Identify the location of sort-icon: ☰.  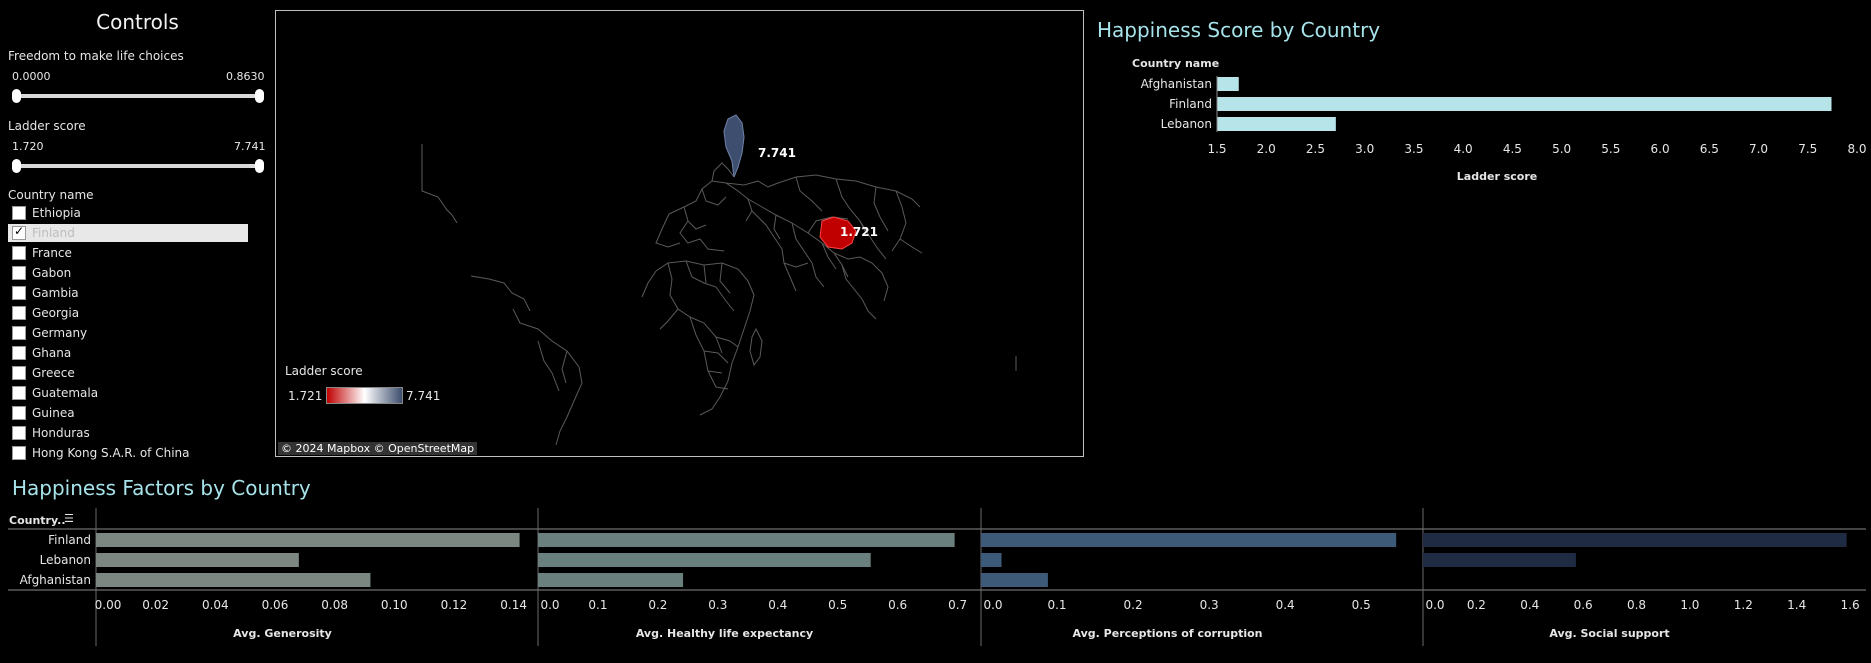
(69, 518).